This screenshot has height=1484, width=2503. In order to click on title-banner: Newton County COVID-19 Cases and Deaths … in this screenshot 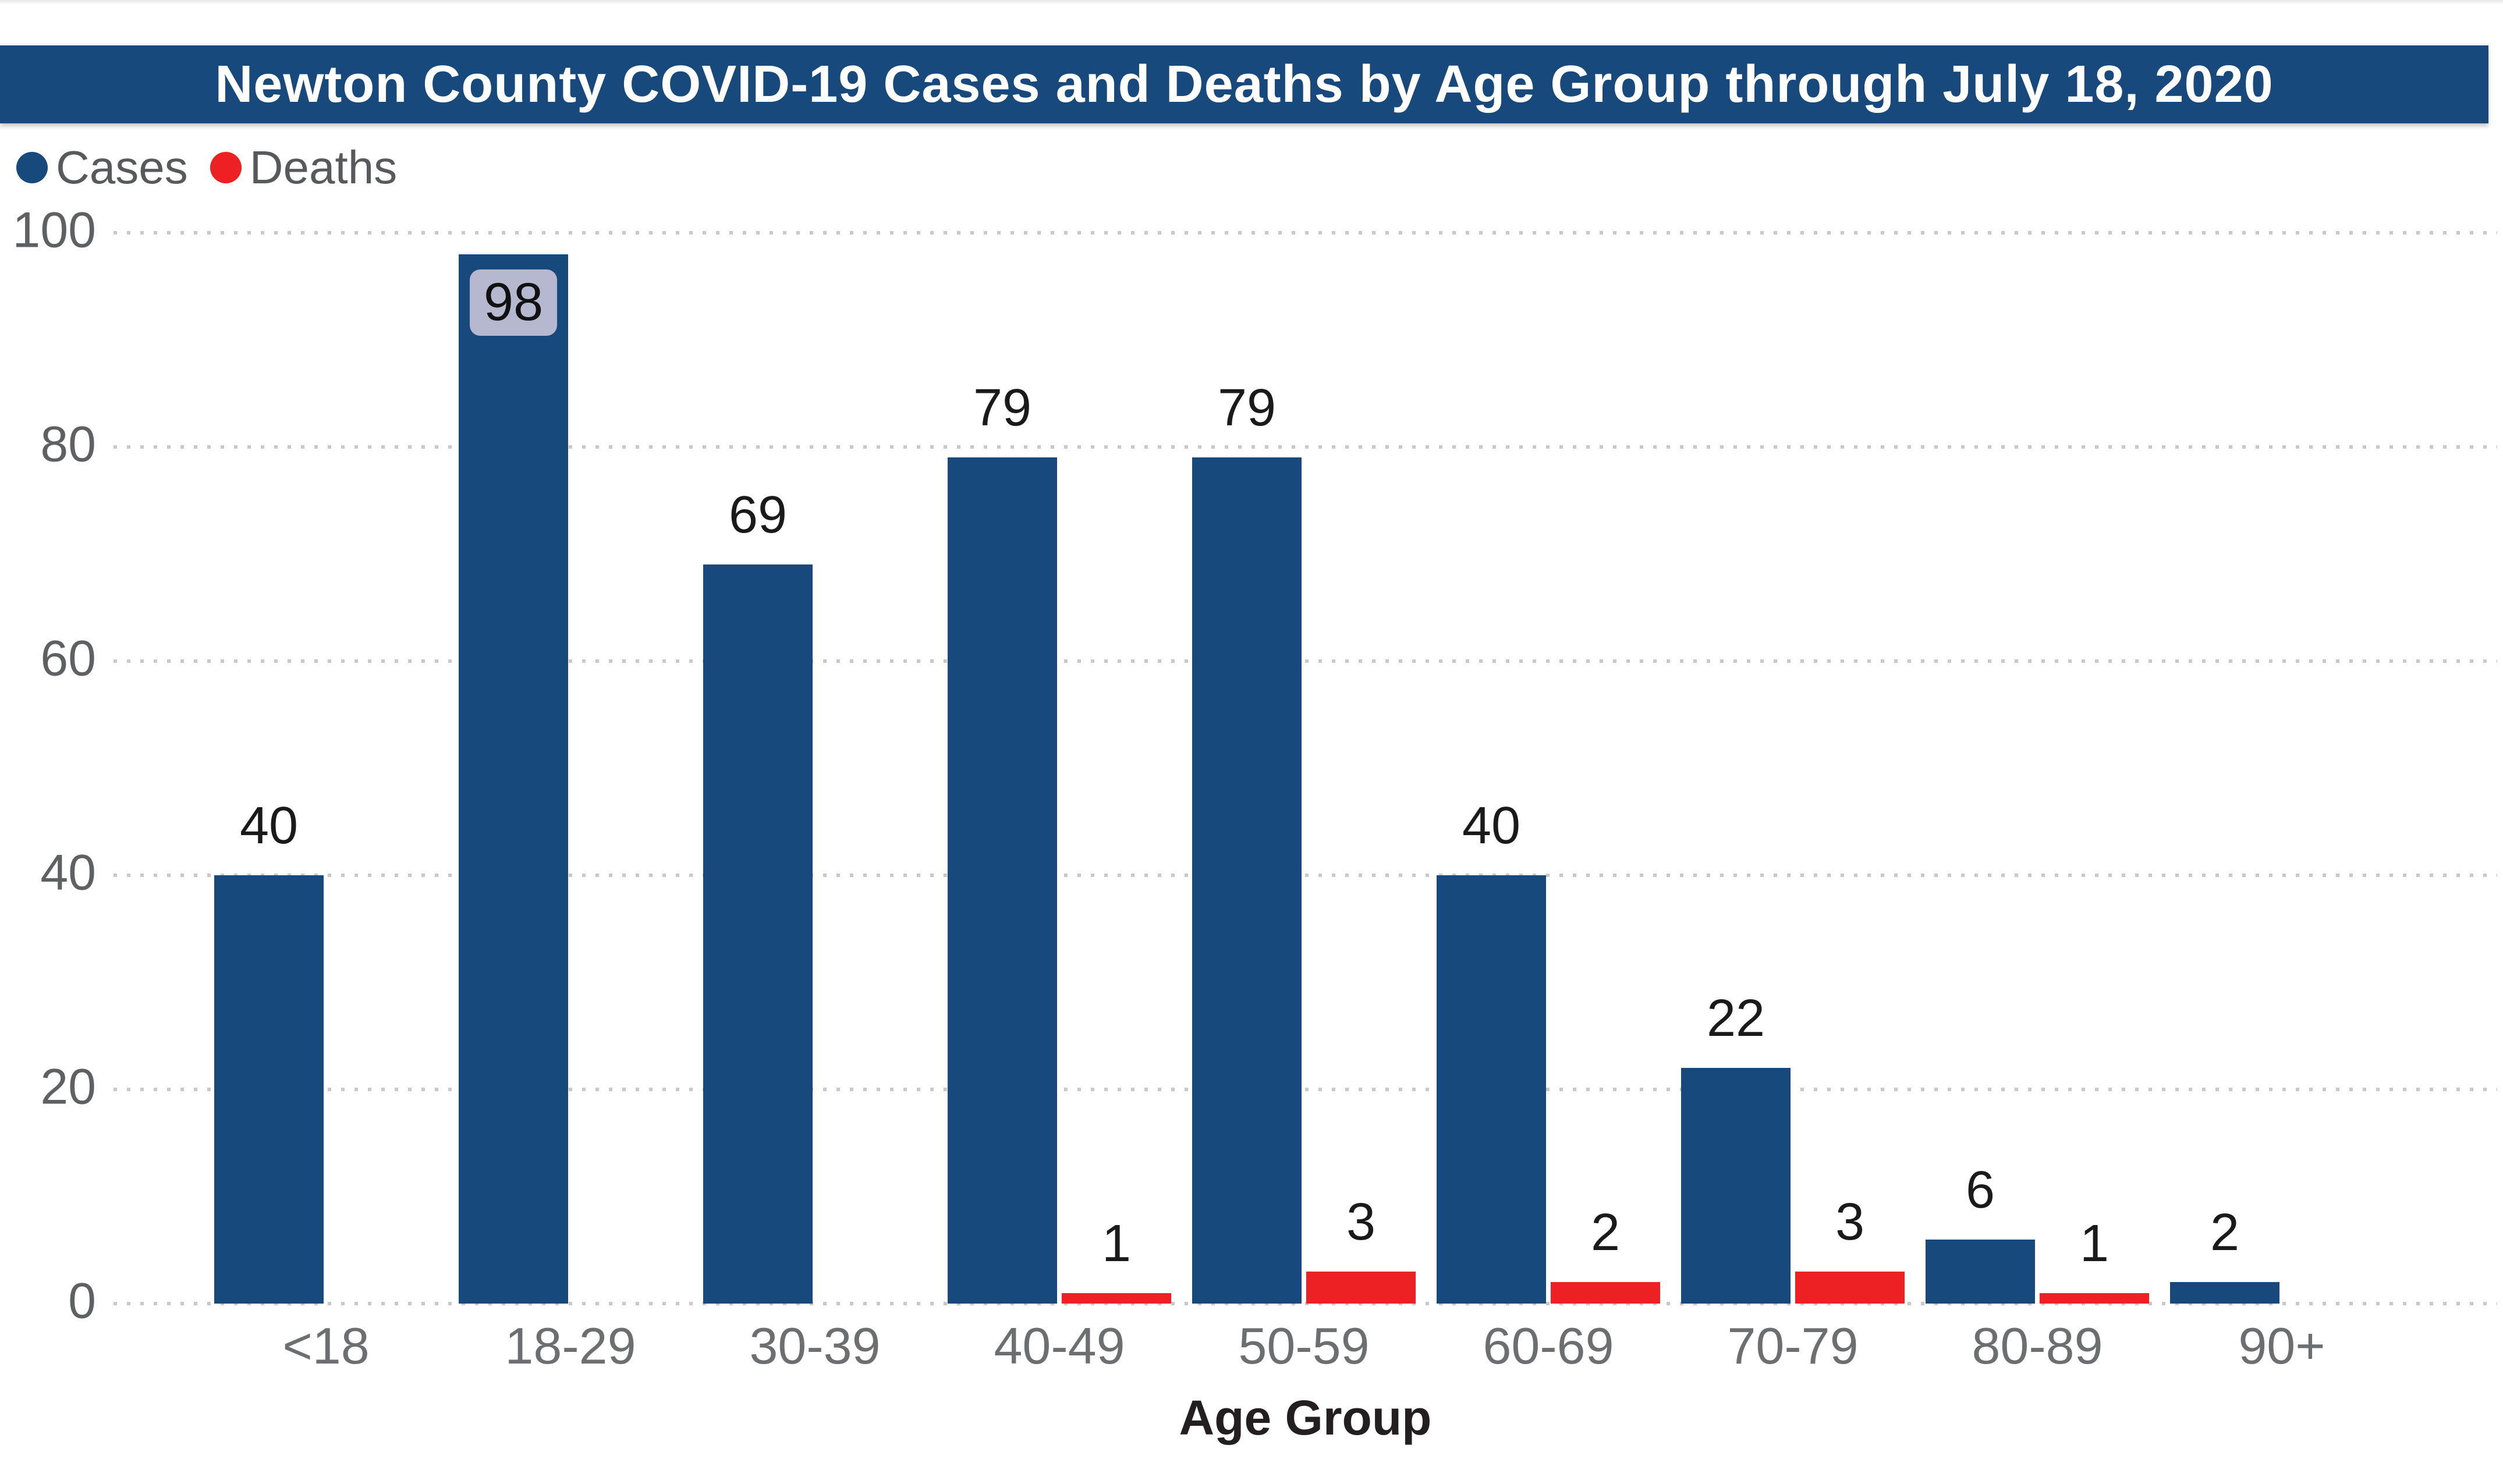, I will do `click(1244, 84)`.